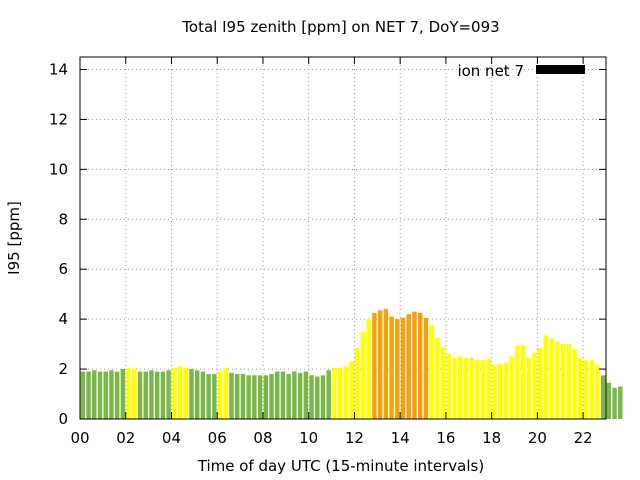  What do you see at coordinates (560, 69) in the screenshot?
I see `legend-swatch` at bounding box center [560, 69].